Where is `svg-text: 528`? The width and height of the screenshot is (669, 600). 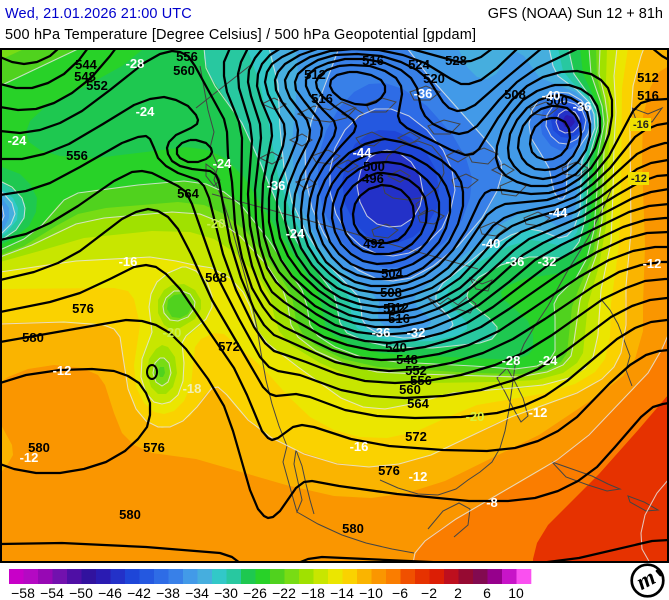 svg-text: 528 is located at coordinates (456, 60).